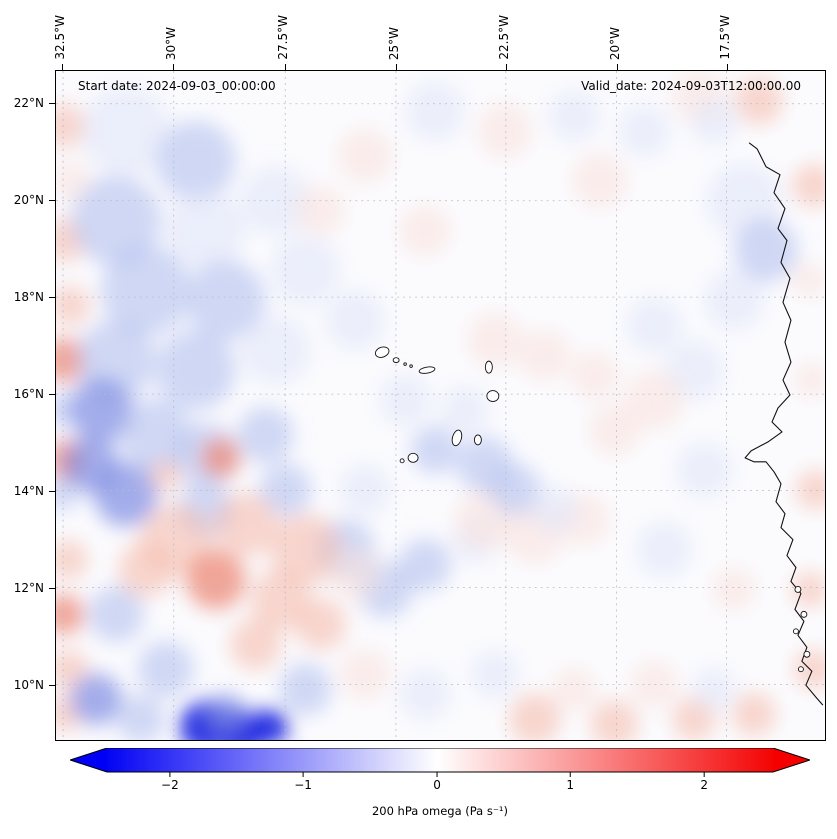  What do you see at coordinates (418, 35) in the screenshot?
I see `top-axis: 32.5°W 30°W 27.5°W 25°W 22.5°W 20°W 17.5°W` at bounding box center [418, 35].